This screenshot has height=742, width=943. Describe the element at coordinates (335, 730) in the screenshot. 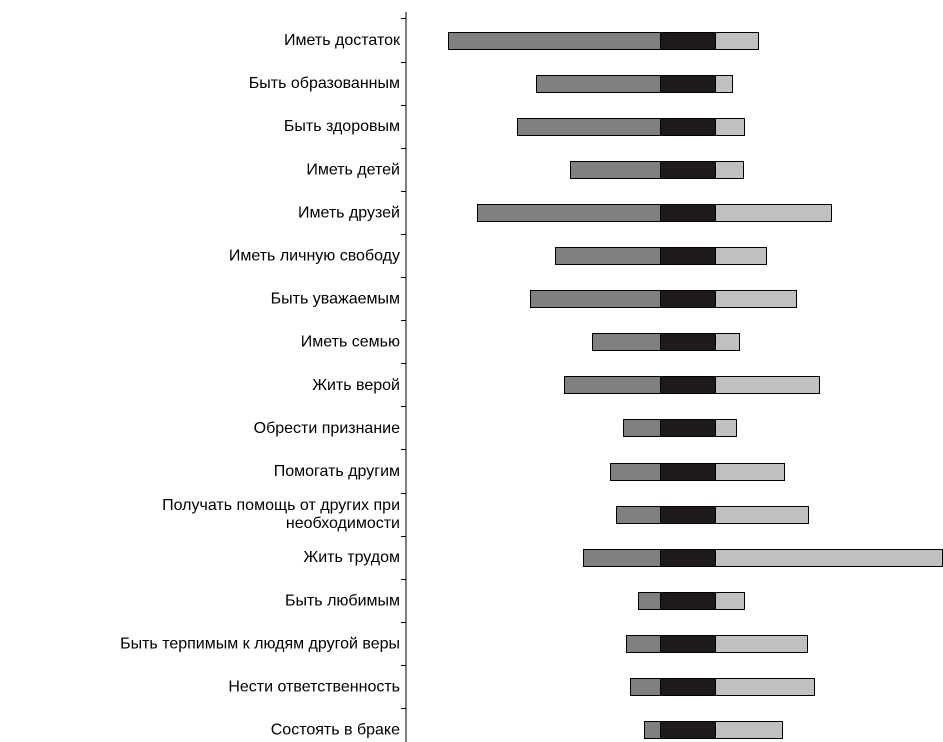

I see `category-label: Состоять в браке` at that location.